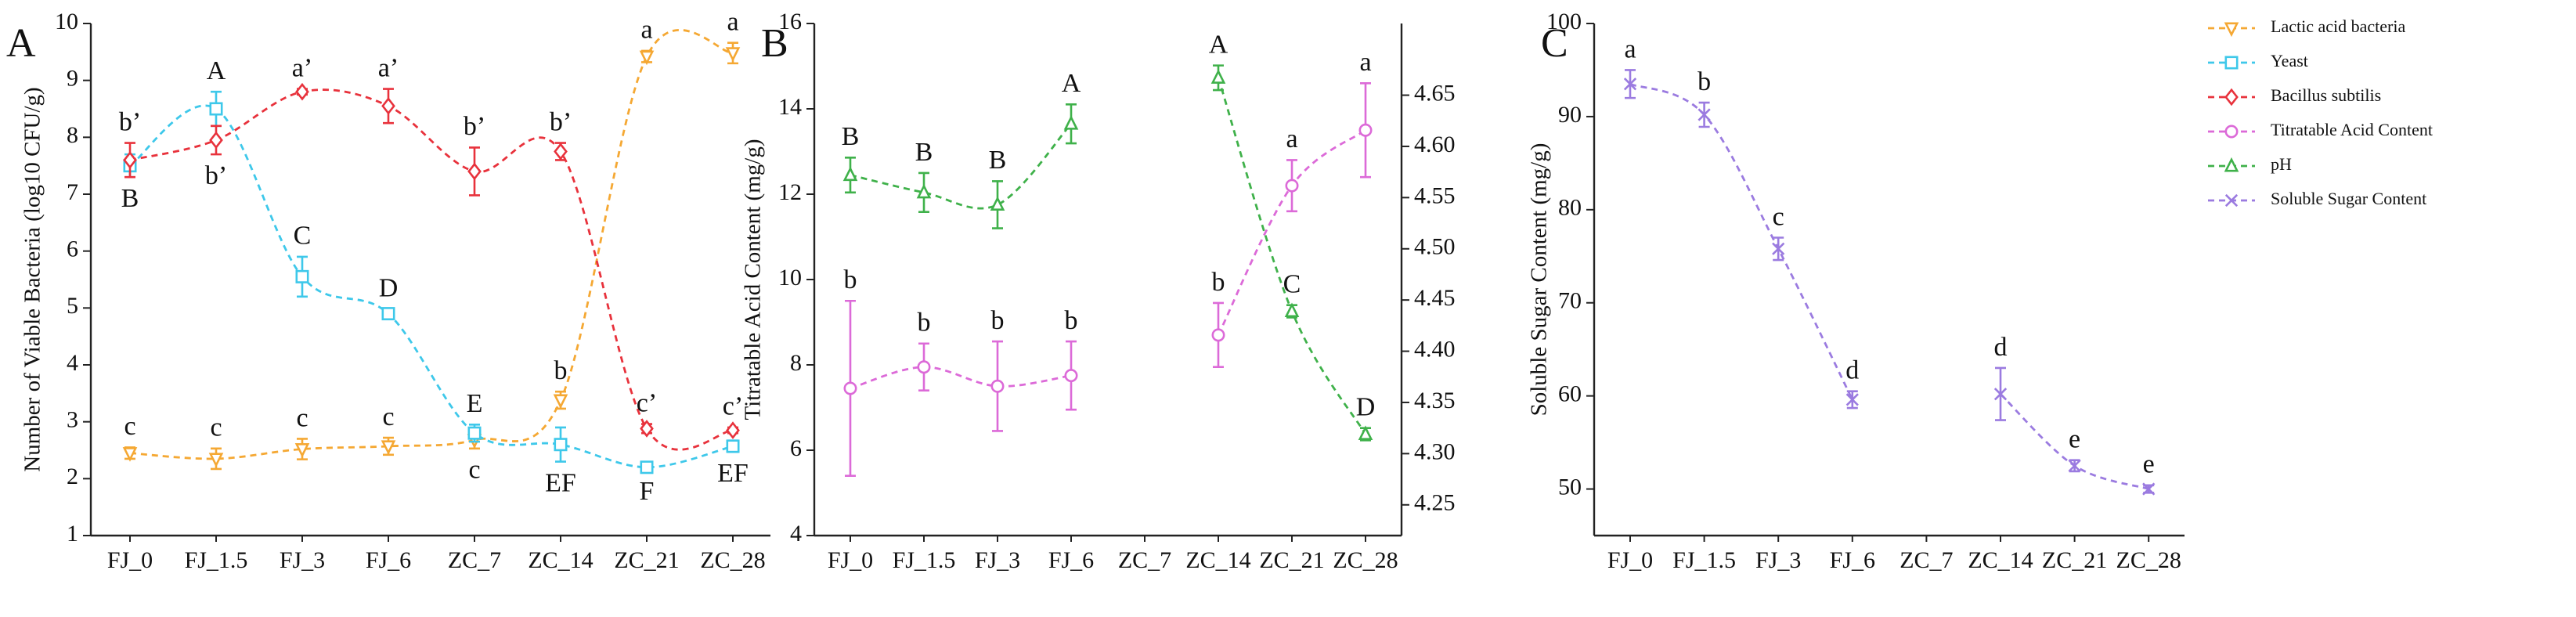 The image size is (2576, 617). What do you see at coordinates (2348, 198) in the screenshot?
I see `legend-label: Soluble Sugar Content` at bounding box center [2348, 198].